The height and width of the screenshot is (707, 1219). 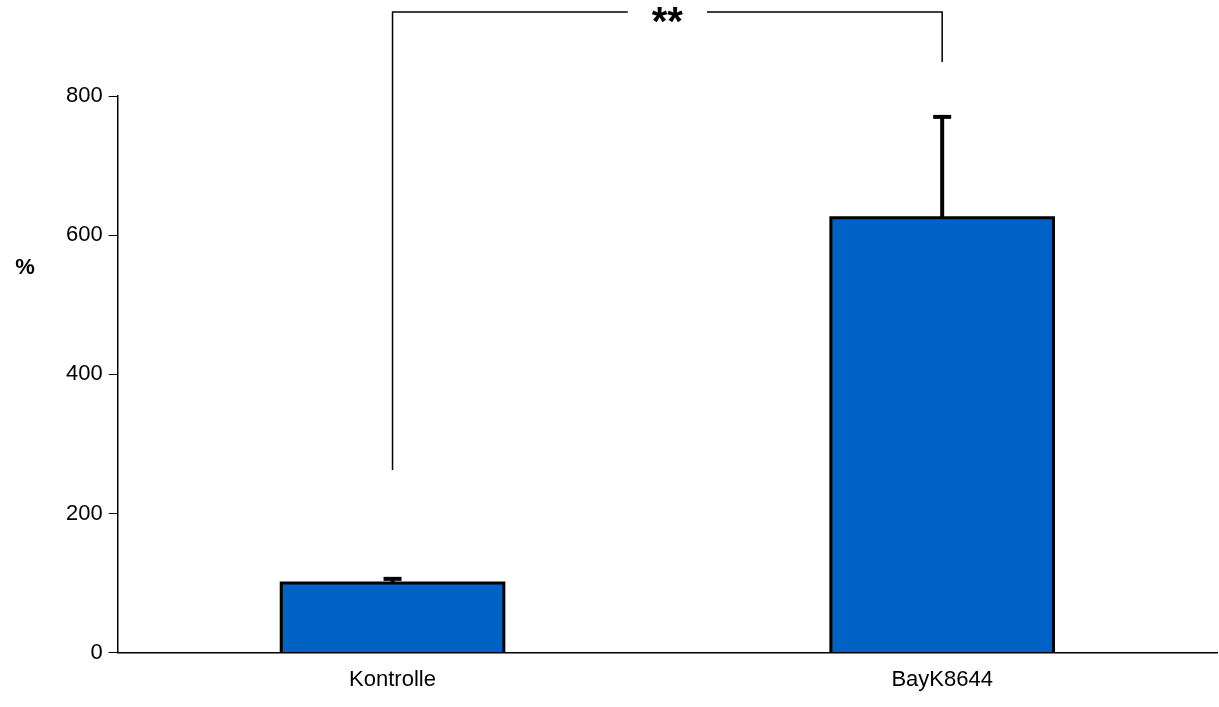 I want to click on y-tick-label: 400, so click(x=84, y=373).